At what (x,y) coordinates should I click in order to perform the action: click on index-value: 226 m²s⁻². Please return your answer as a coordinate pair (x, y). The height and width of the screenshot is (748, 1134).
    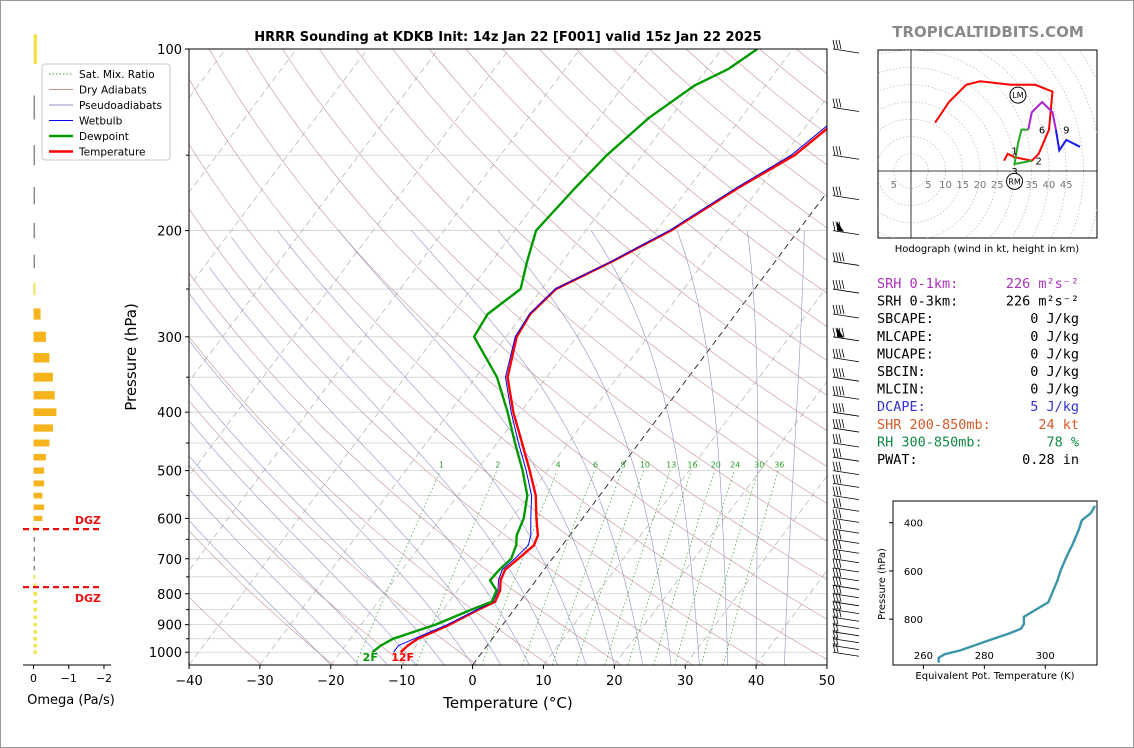
    Looking at the image, I should click on (1042, 284).